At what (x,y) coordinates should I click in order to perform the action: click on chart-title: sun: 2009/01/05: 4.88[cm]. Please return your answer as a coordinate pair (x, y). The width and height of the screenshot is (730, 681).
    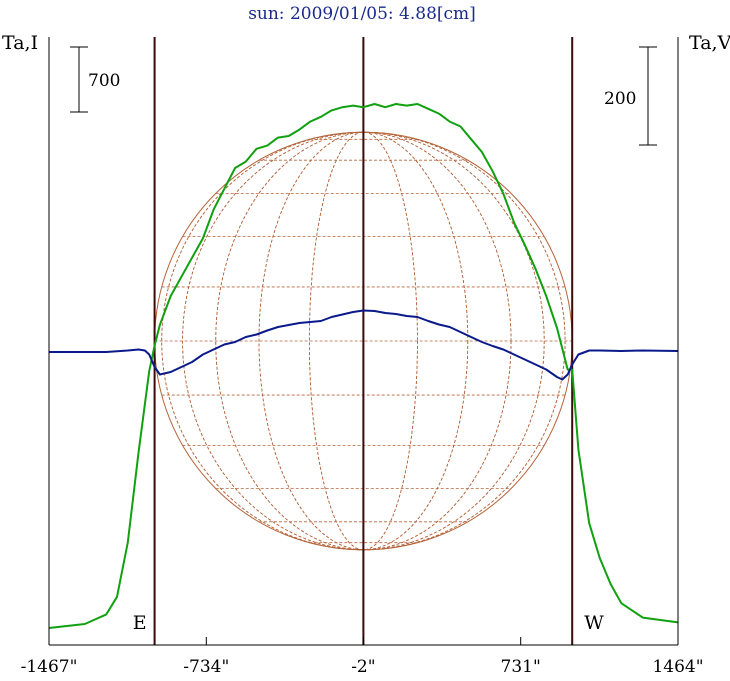
    Looking at the image, I should click on (362, 14).